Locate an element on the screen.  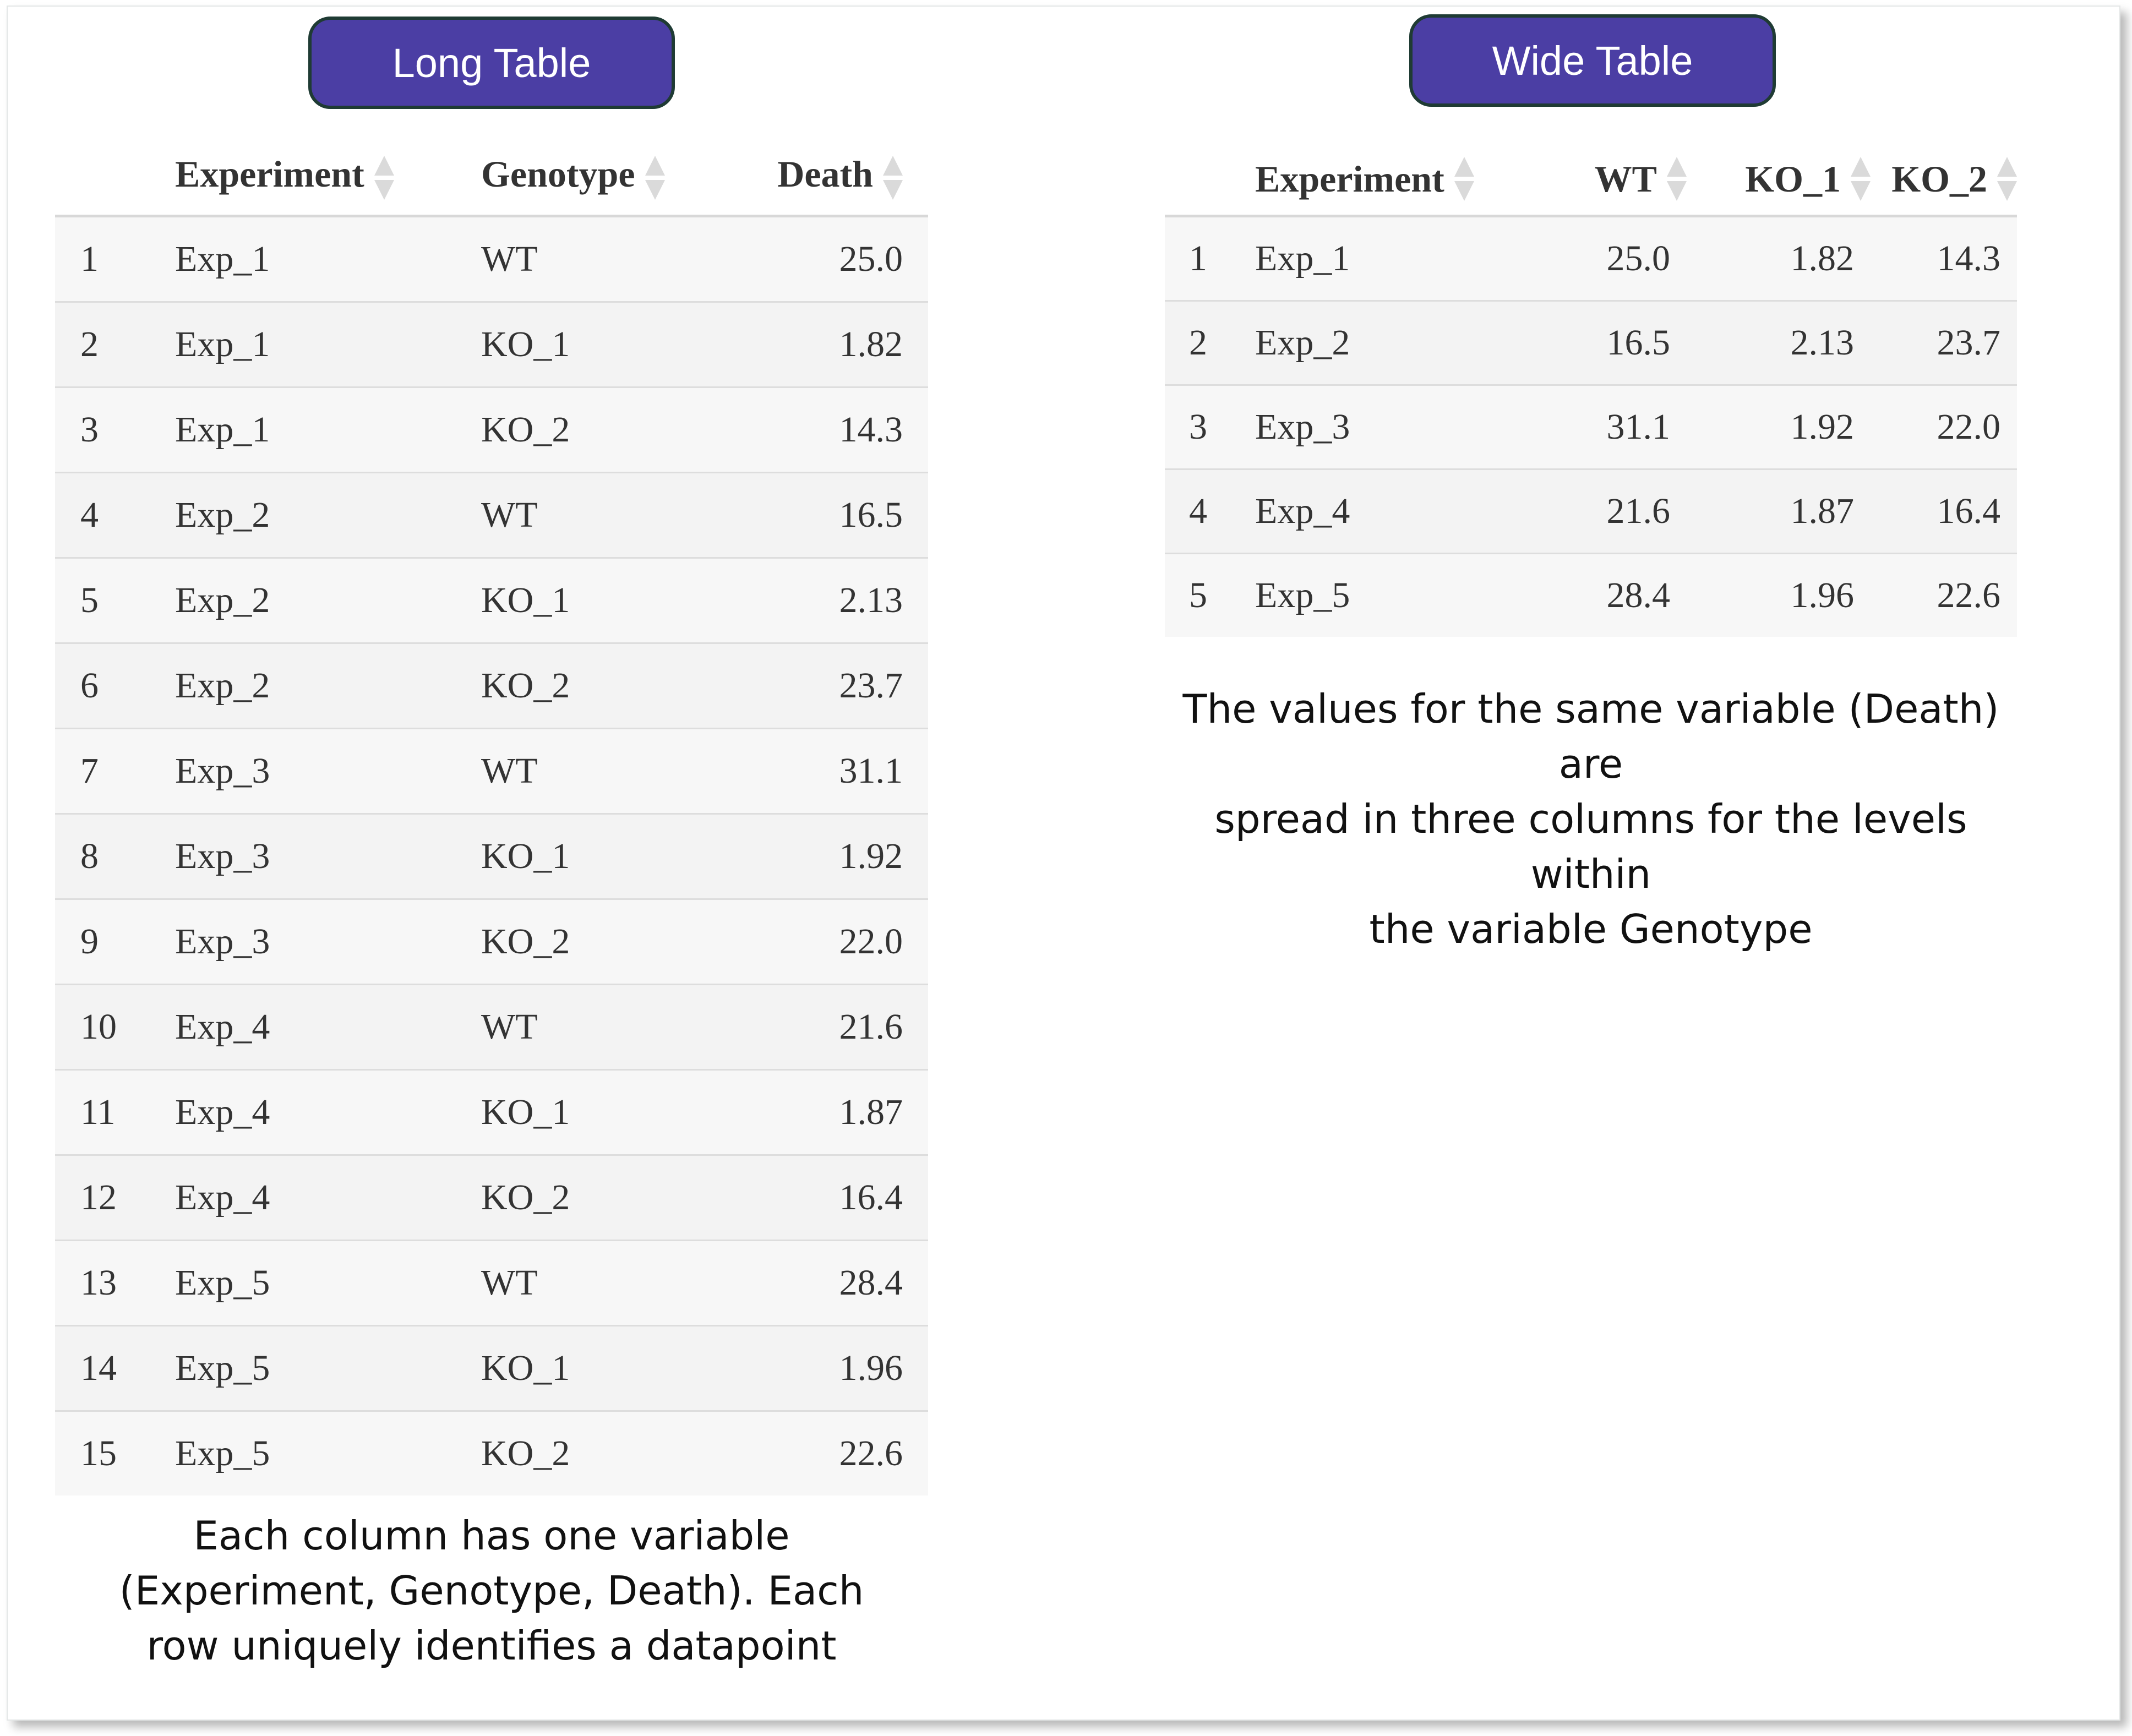
row-index-cell: 7 is located at coordinates (115, 771).